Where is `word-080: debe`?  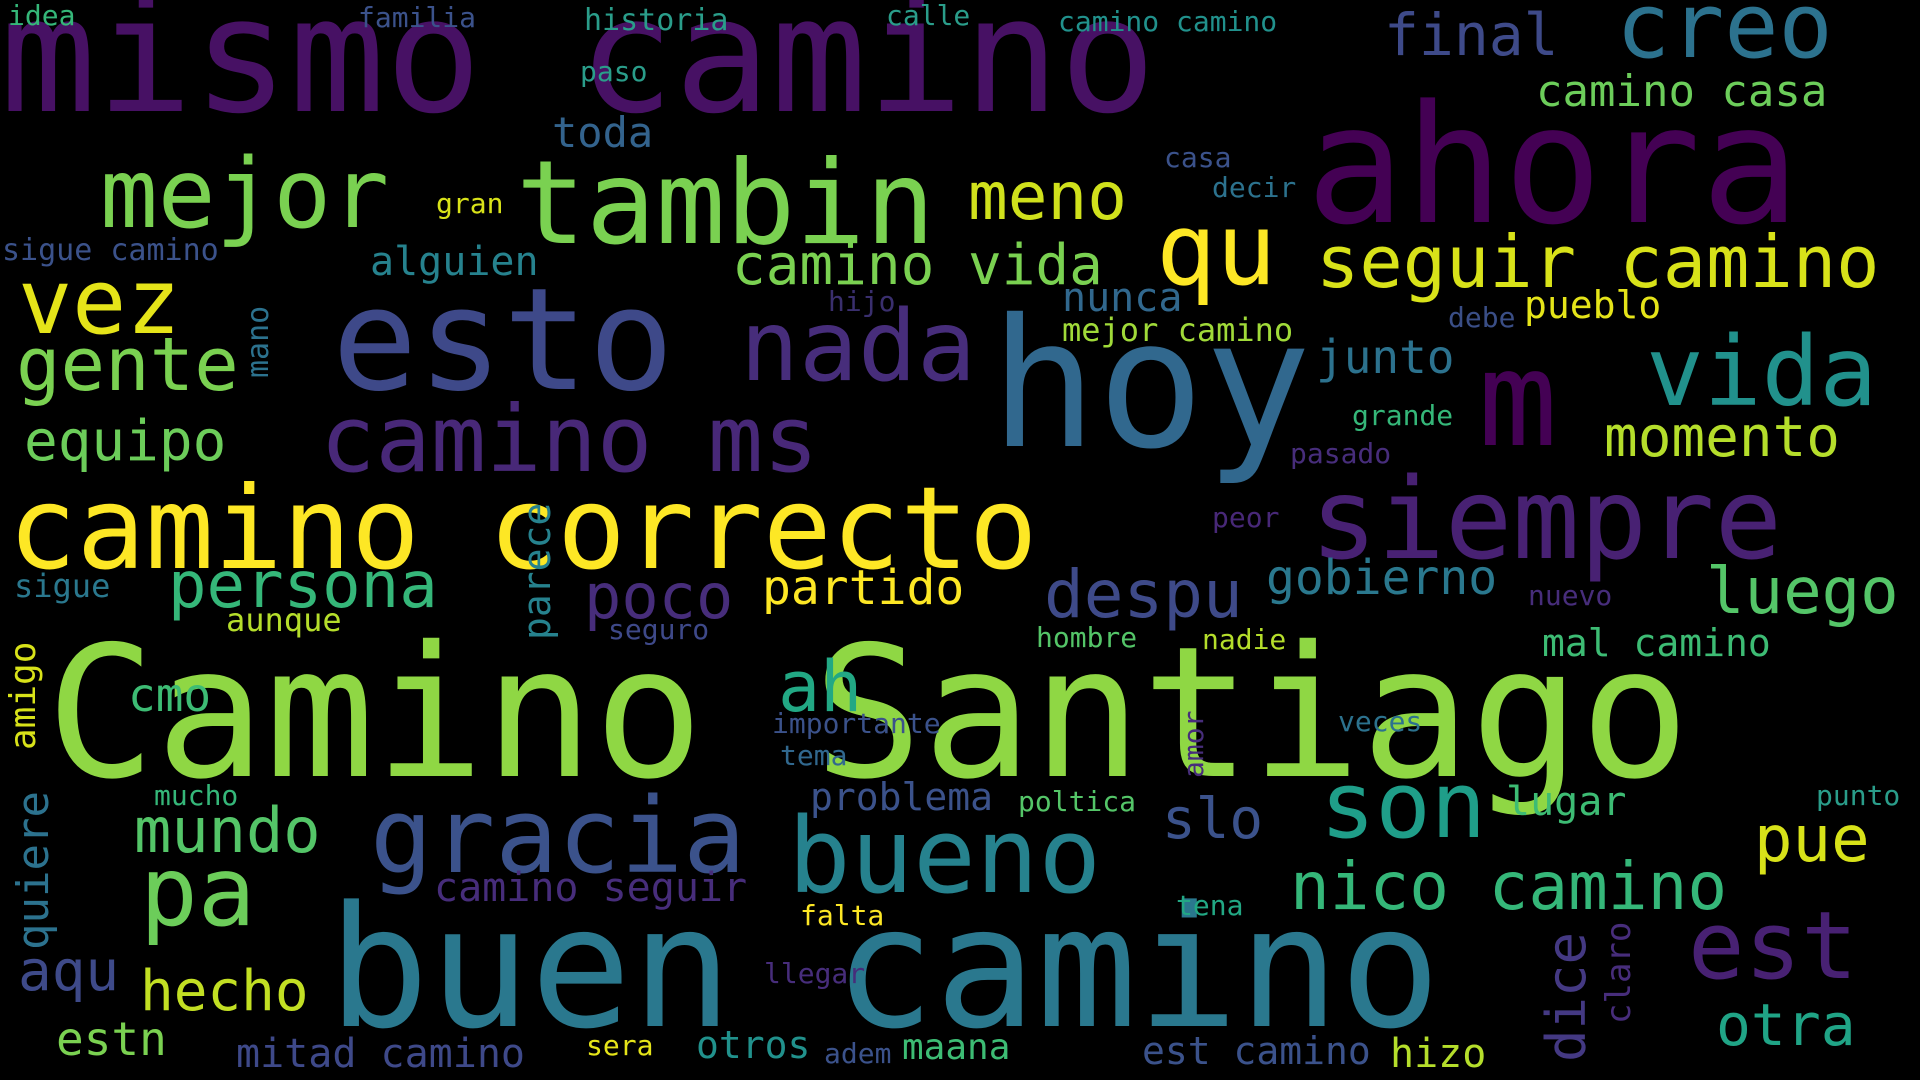
word-080: debe is located at coordinates (1482, 317).